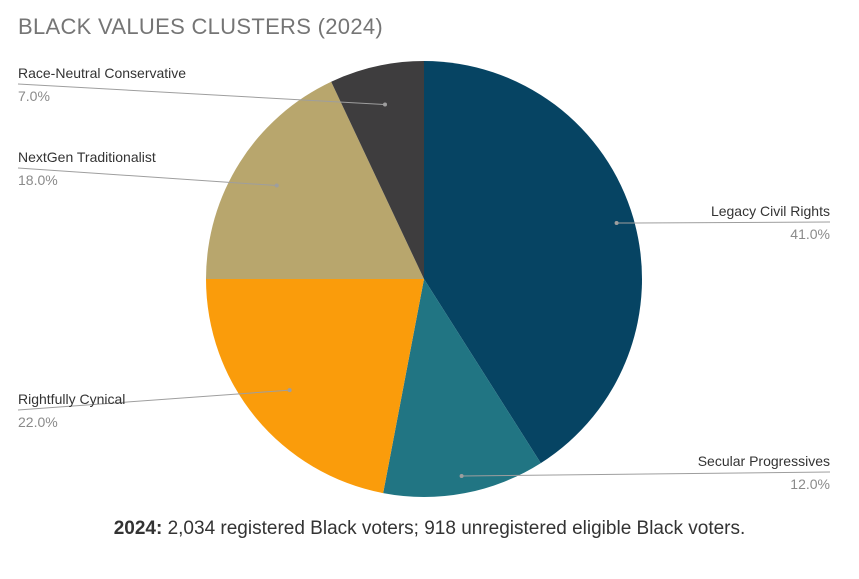 The height and width of the screenshot is (579, 859). I want to click on slice-percent: 41.0%, so click(810, 234).